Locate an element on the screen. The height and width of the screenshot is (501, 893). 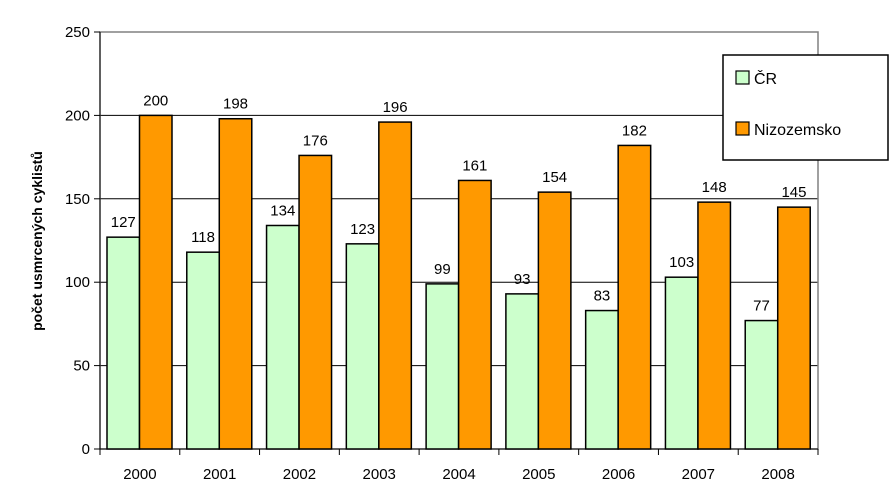
bar-nizozemsko-2001 is located at coordinates (235, 283).